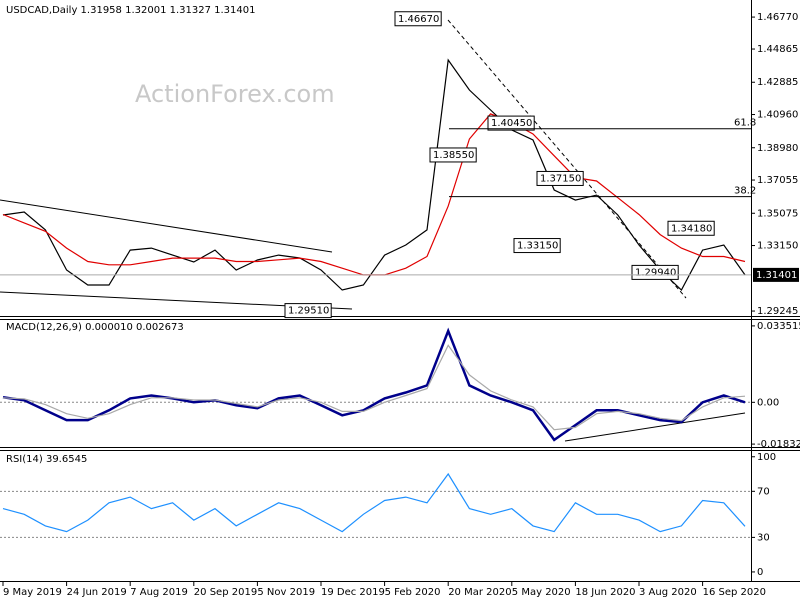  I want to click on y-tick-label: 70, so click(763, 491).